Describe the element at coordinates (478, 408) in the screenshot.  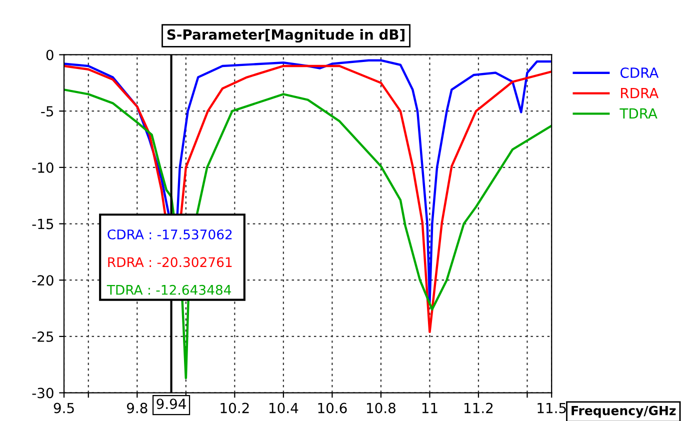
I see `x-tick-label: 11.2` at that location.